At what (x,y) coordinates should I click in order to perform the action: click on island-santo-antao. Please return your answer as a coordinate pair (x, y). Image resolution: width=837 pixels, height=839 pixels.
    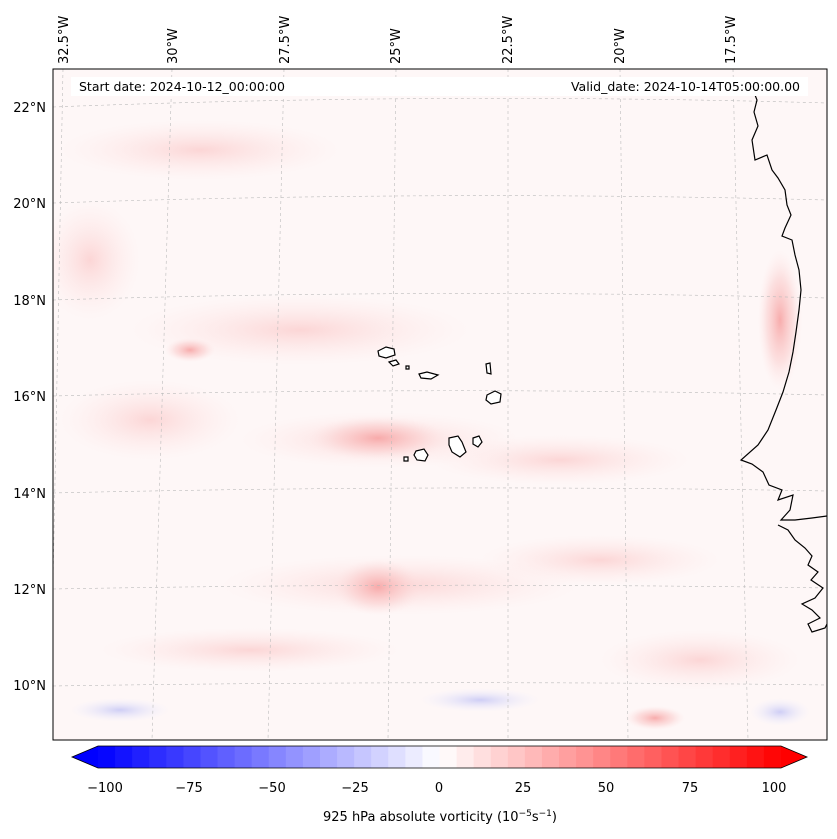
    Looking at the image, I should click on (386, 352).